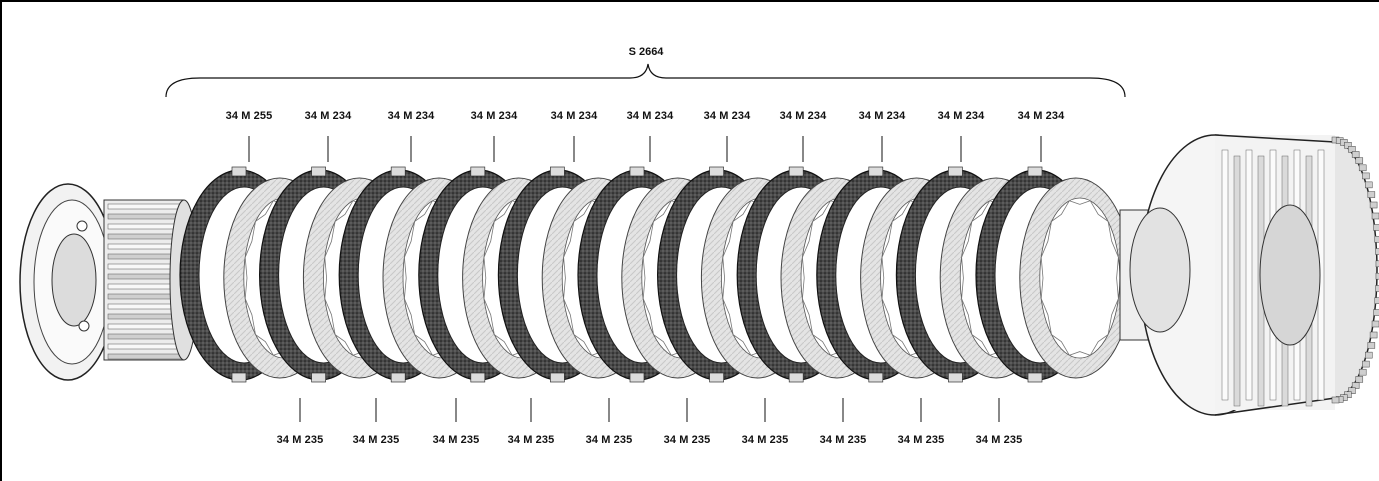  Describe the element at coordinates (645, 80) in the screenshot. I see `assembly-bracket` at that location.